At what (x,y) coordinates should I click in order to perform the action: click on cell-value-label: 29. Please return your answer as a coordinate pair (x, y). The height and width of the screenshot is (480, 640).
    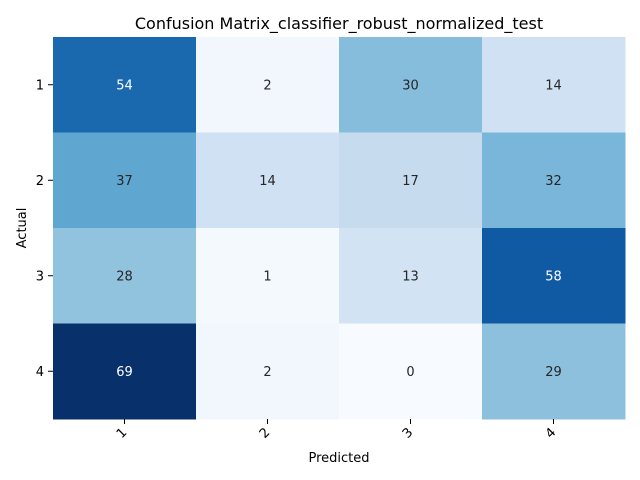
    Looking at the image, I should click on (553, 372).